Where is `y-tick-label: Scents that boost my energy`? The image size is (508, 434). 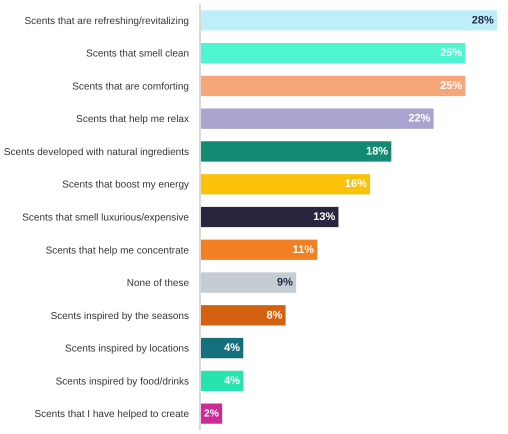 y-tick-label: Scents that boost my energy is located at coordinates (125, 185).